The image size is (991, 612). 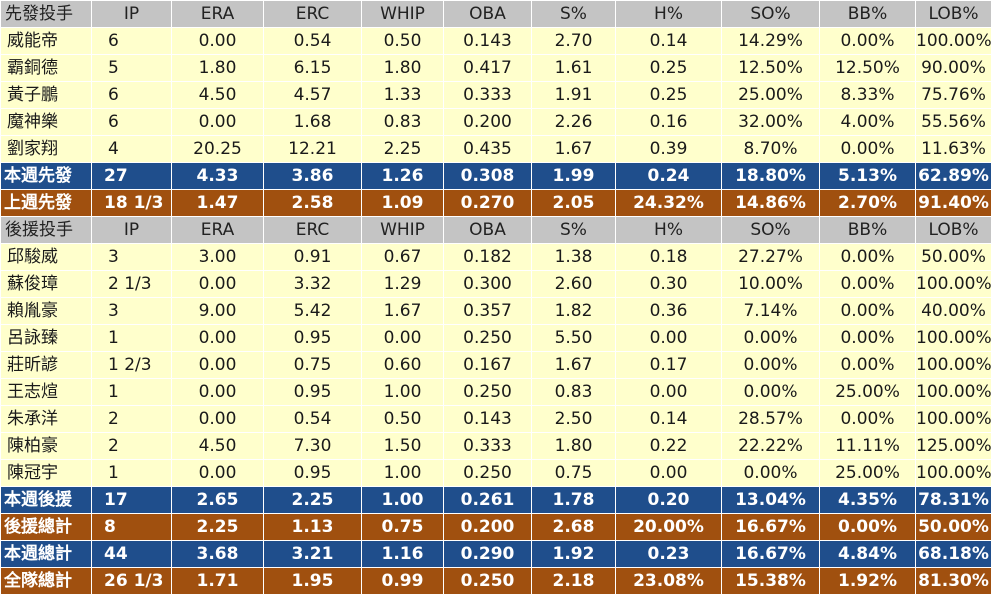 I want to click on stat-h-pct: 0.24, so click(x=668, y=176).